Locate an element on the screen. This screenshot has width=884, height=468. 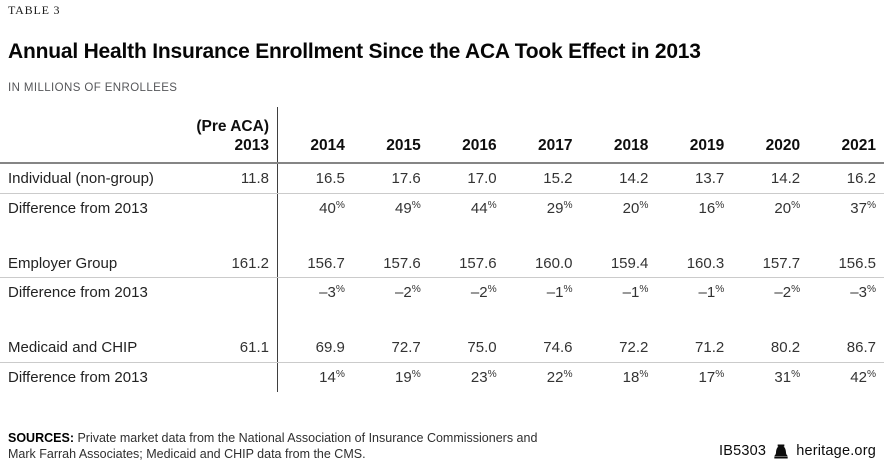
cell-2017: 74.6 is located at coordinates (558, 347).